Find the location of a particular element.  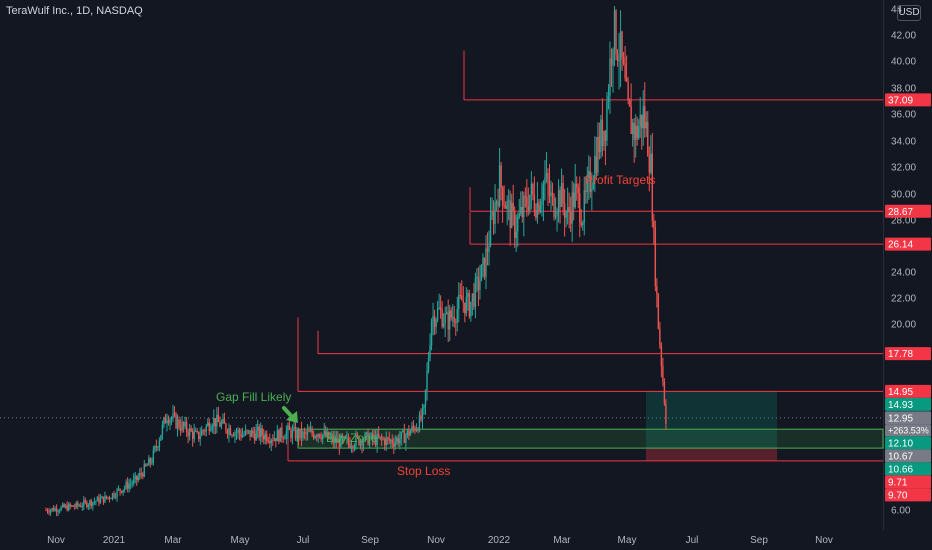

price-axis-label-text: 37.09 is located at coordinates (900, 100).